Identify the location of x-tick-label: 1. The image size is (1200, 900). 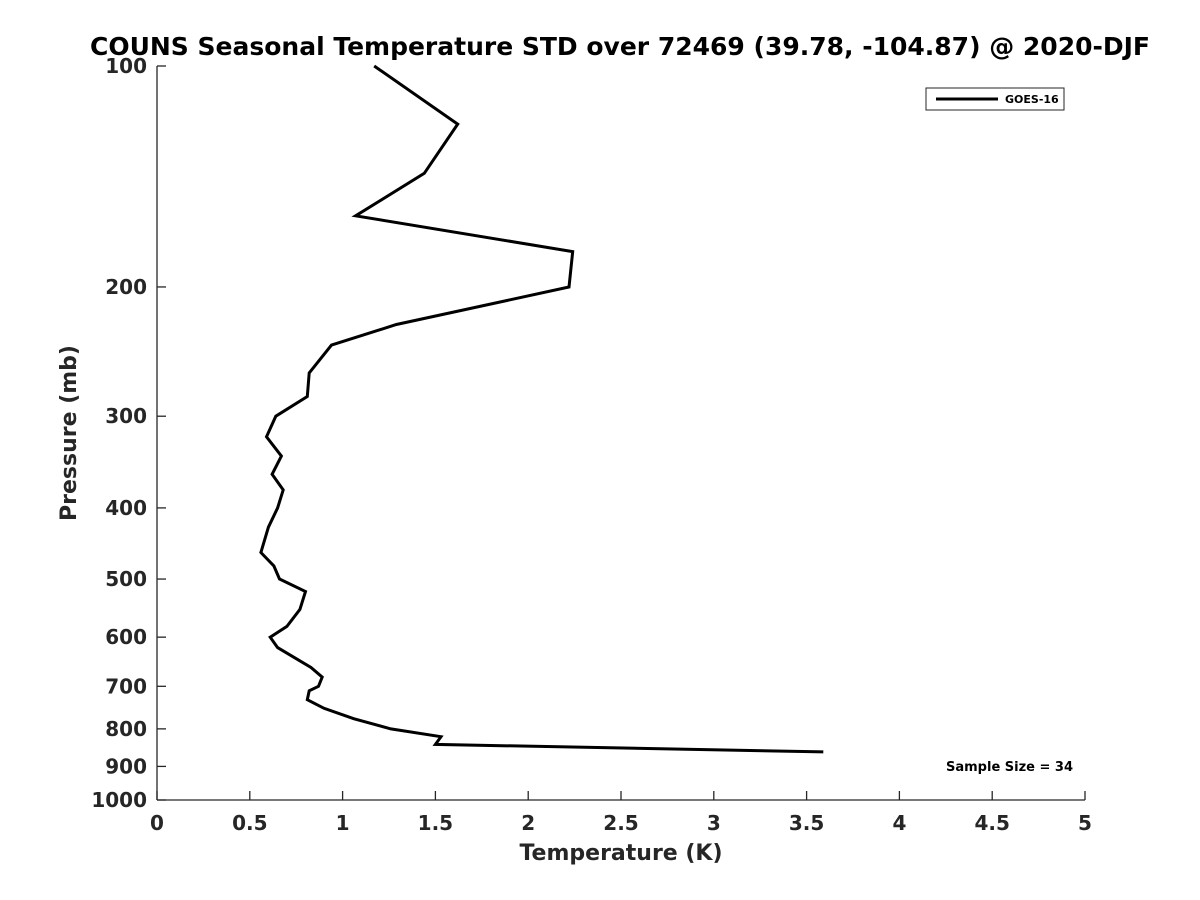
(343, 823).